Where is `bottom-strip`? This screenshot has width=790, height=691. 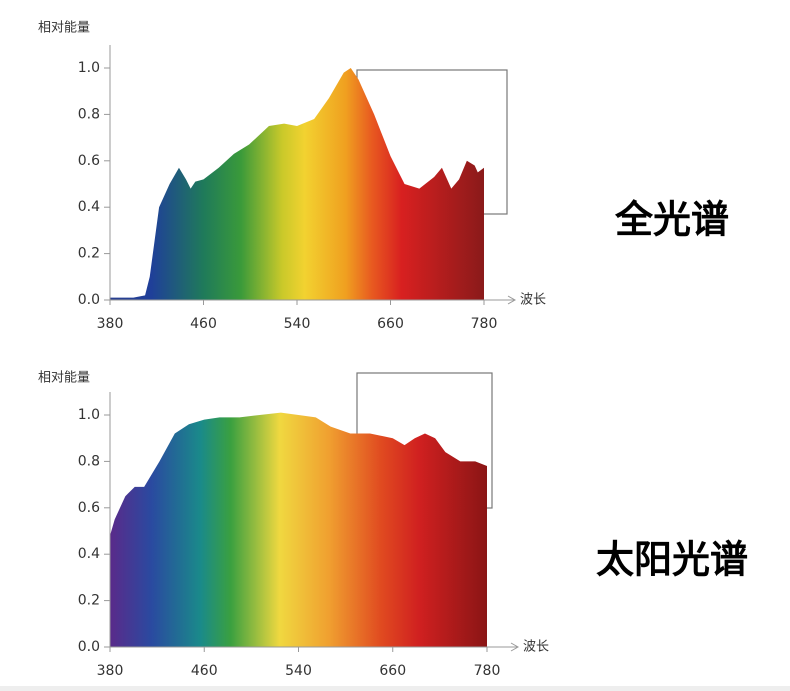
bottom-strip is located at coordinates (395, 688).